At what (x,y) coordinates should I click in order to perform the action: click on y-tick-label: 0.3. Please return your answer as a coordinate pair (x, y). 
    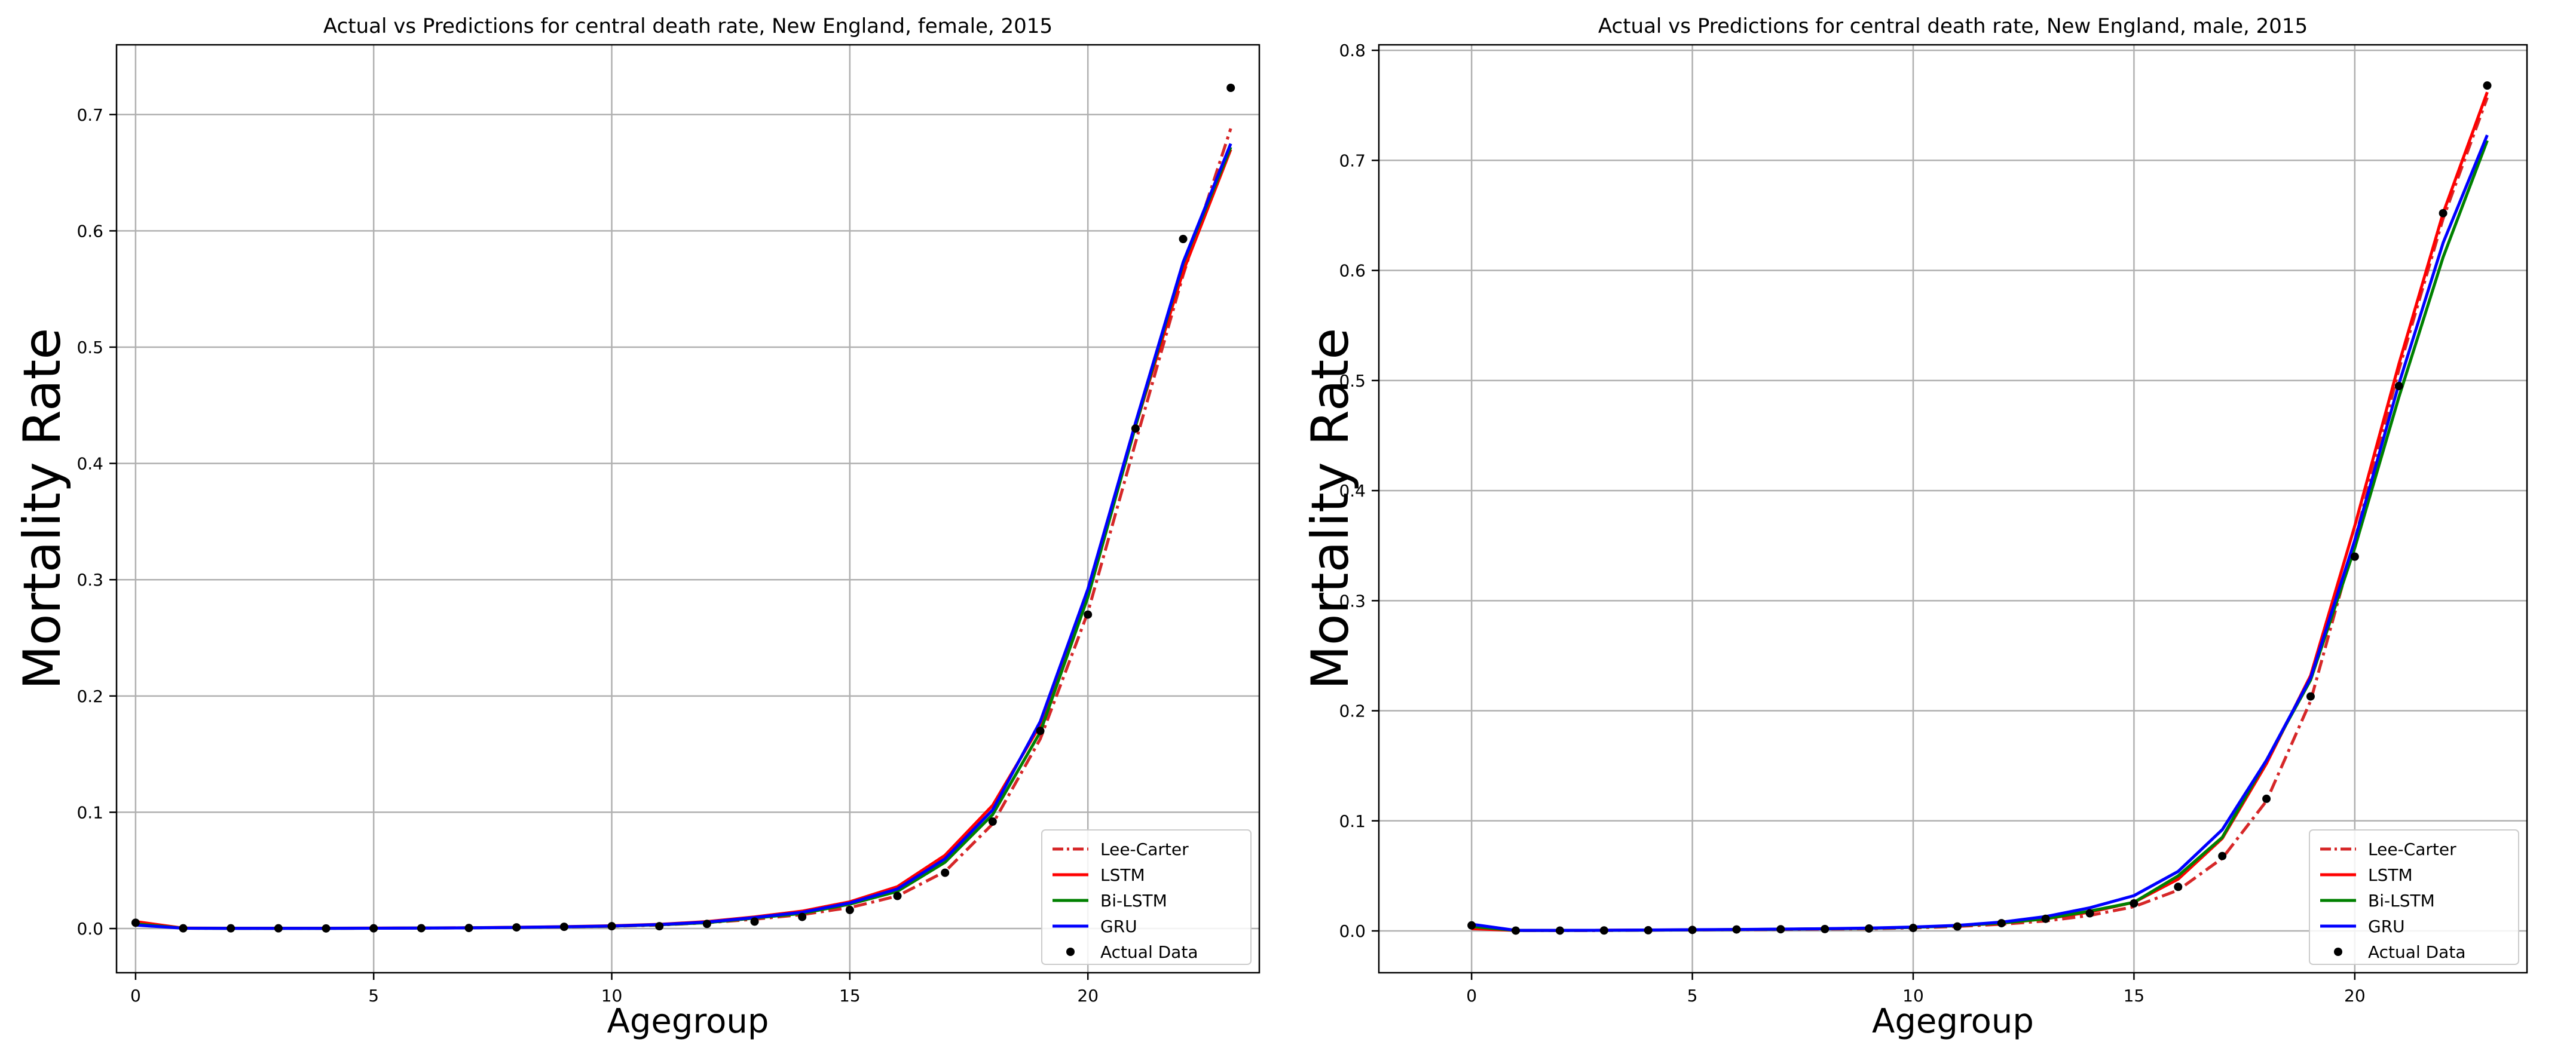
    Looking at the image, I should click on (1352, 601).